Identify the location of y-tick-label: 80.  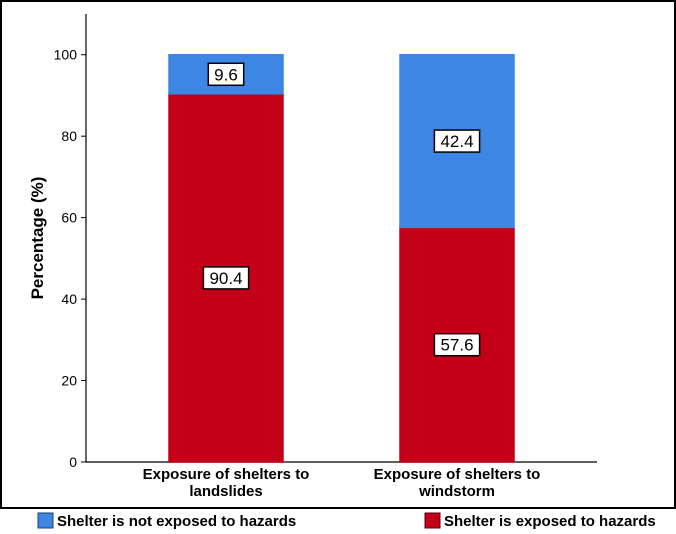
(69, 136).